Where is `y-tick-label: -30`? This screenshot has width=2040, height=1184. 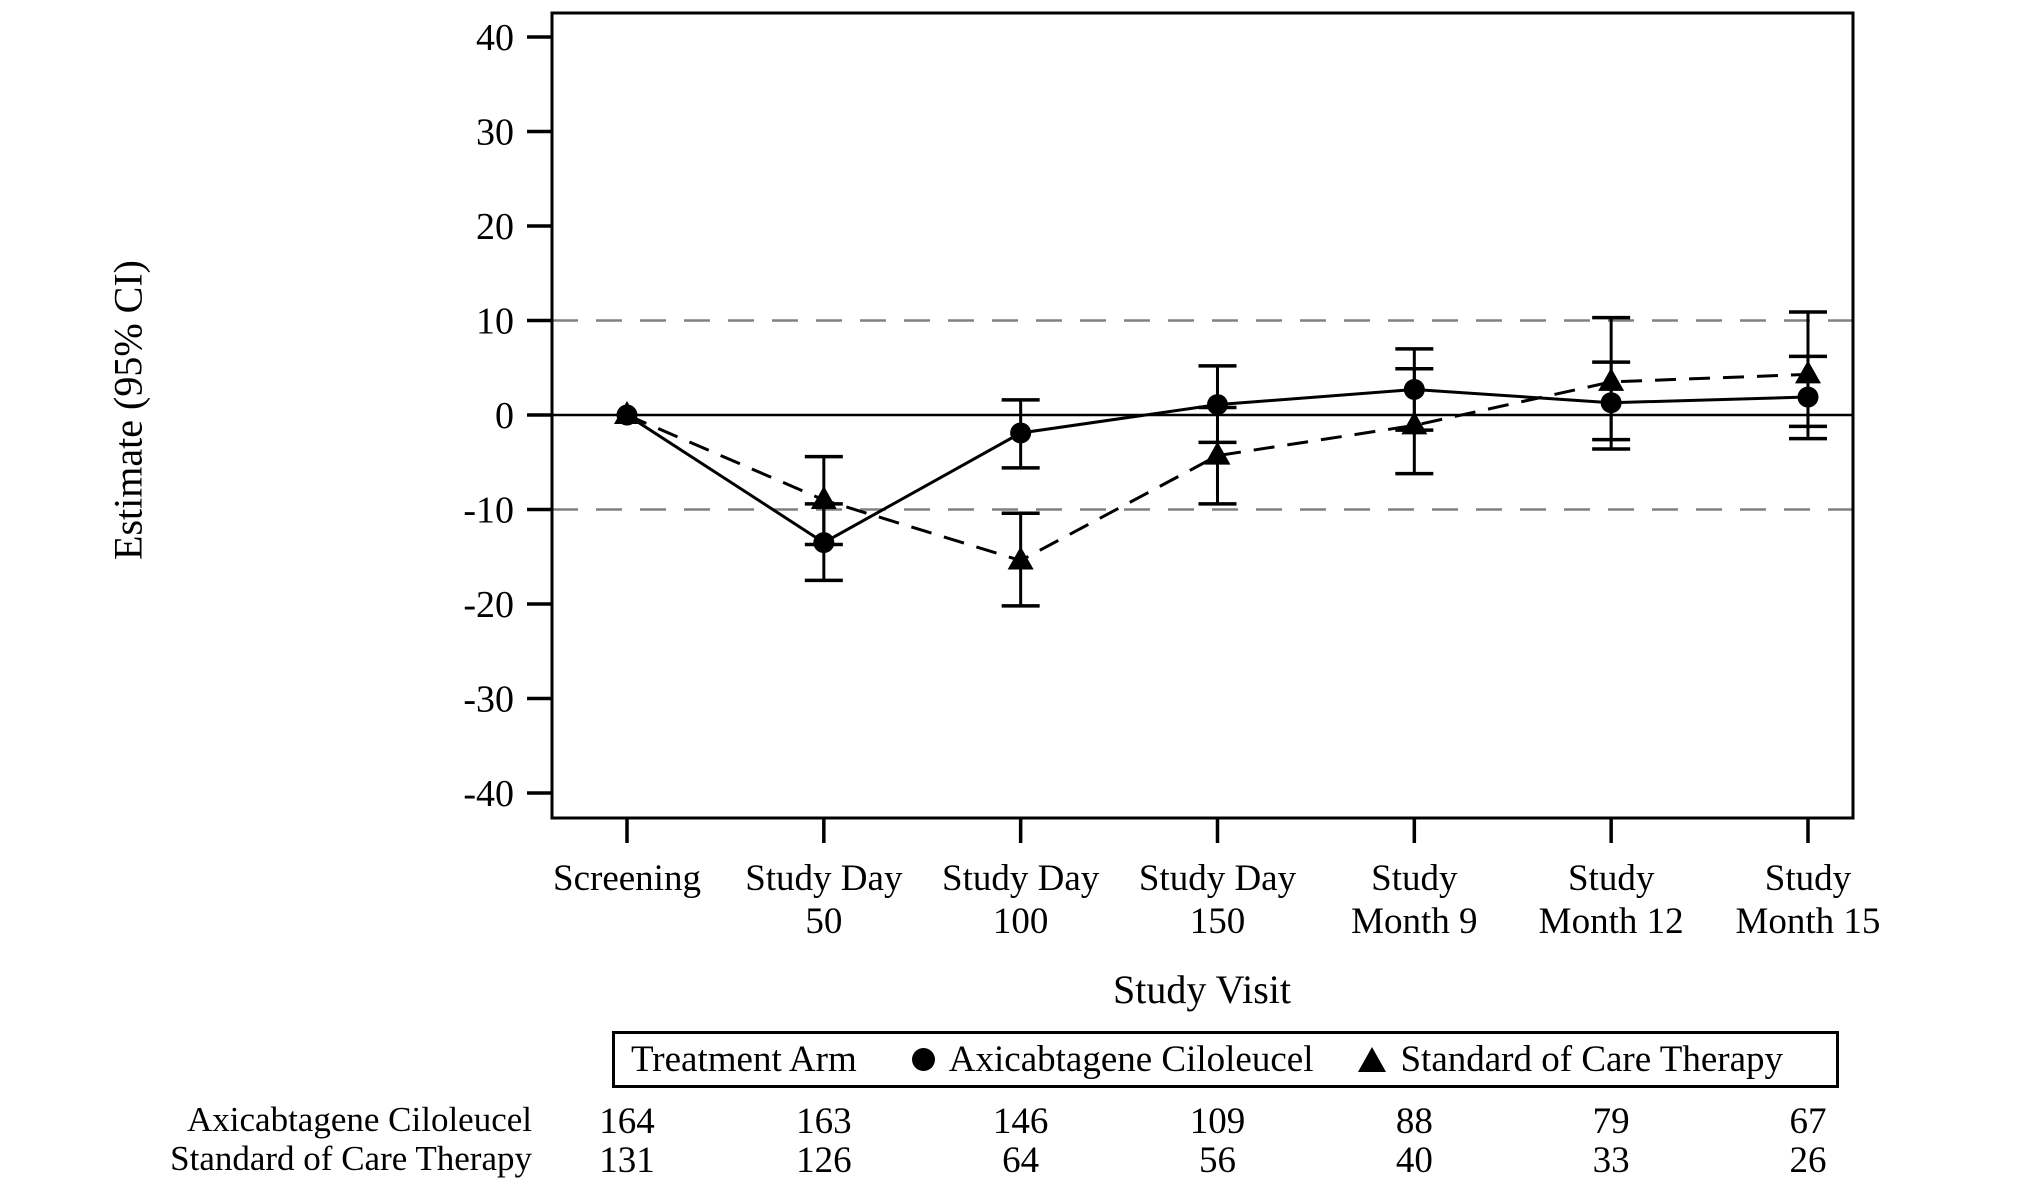
y-tick-label: -30 is located at coordinates (488, 700).